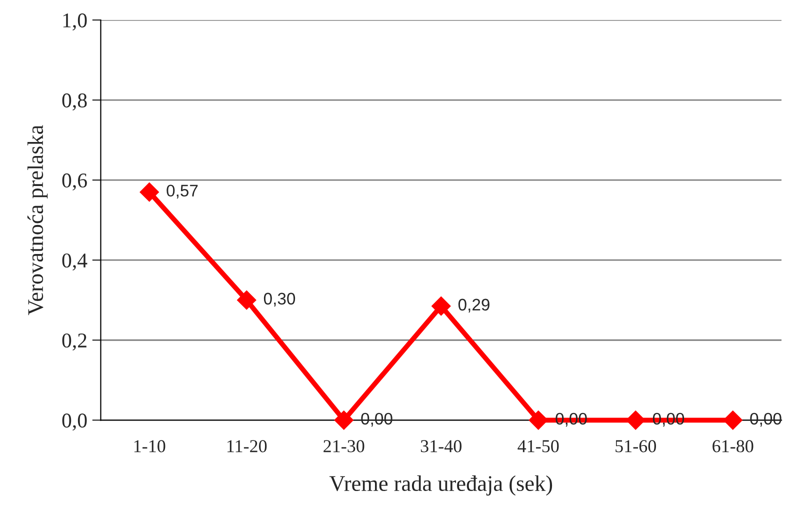 This screenshot has width=787, height=513. What do you see at coordinates (37, 220) in the screenshot?
I see `y-axis-title: Verovatnoća prelaska` at bounding box center [37, 220].